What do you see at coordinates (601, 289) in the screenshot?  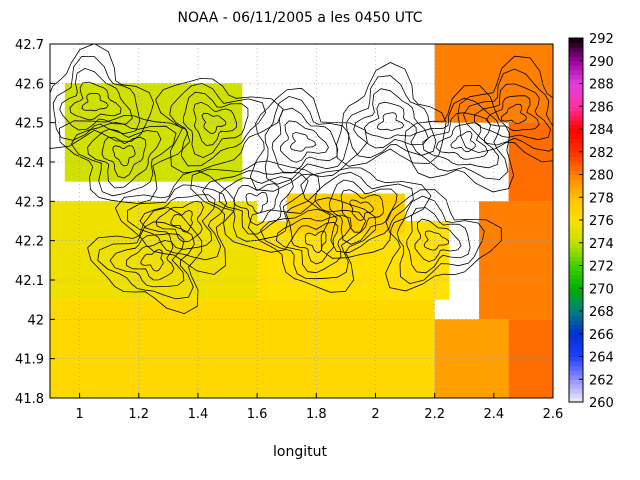 I see `colorbar-tick-label: 270` at bounding box center [601, 289].